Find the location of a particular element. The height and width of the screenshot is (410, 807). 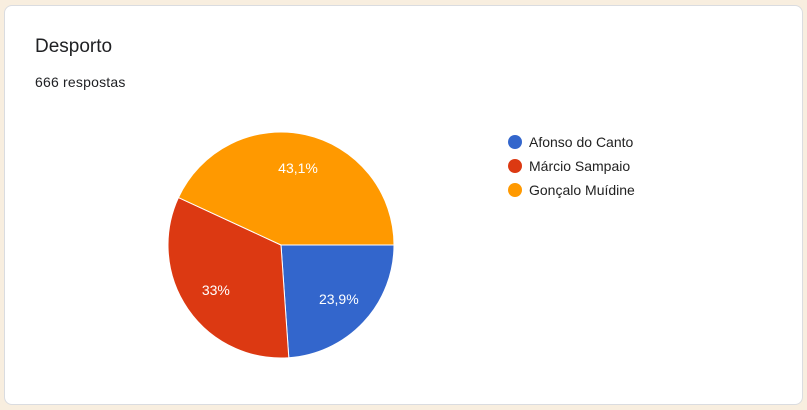

slice-label: 43,1% is located at coordinates (298, 168).